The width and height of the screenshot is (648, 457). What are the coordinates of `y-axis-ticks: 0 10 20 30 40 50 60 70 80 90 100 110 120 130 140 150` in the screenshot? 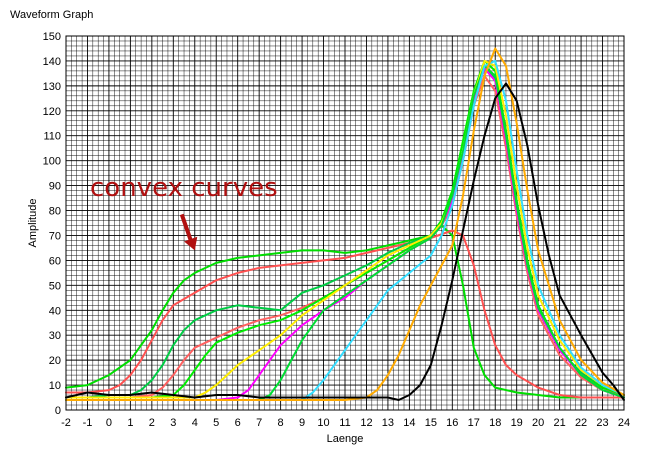 It's located at (52, 224).